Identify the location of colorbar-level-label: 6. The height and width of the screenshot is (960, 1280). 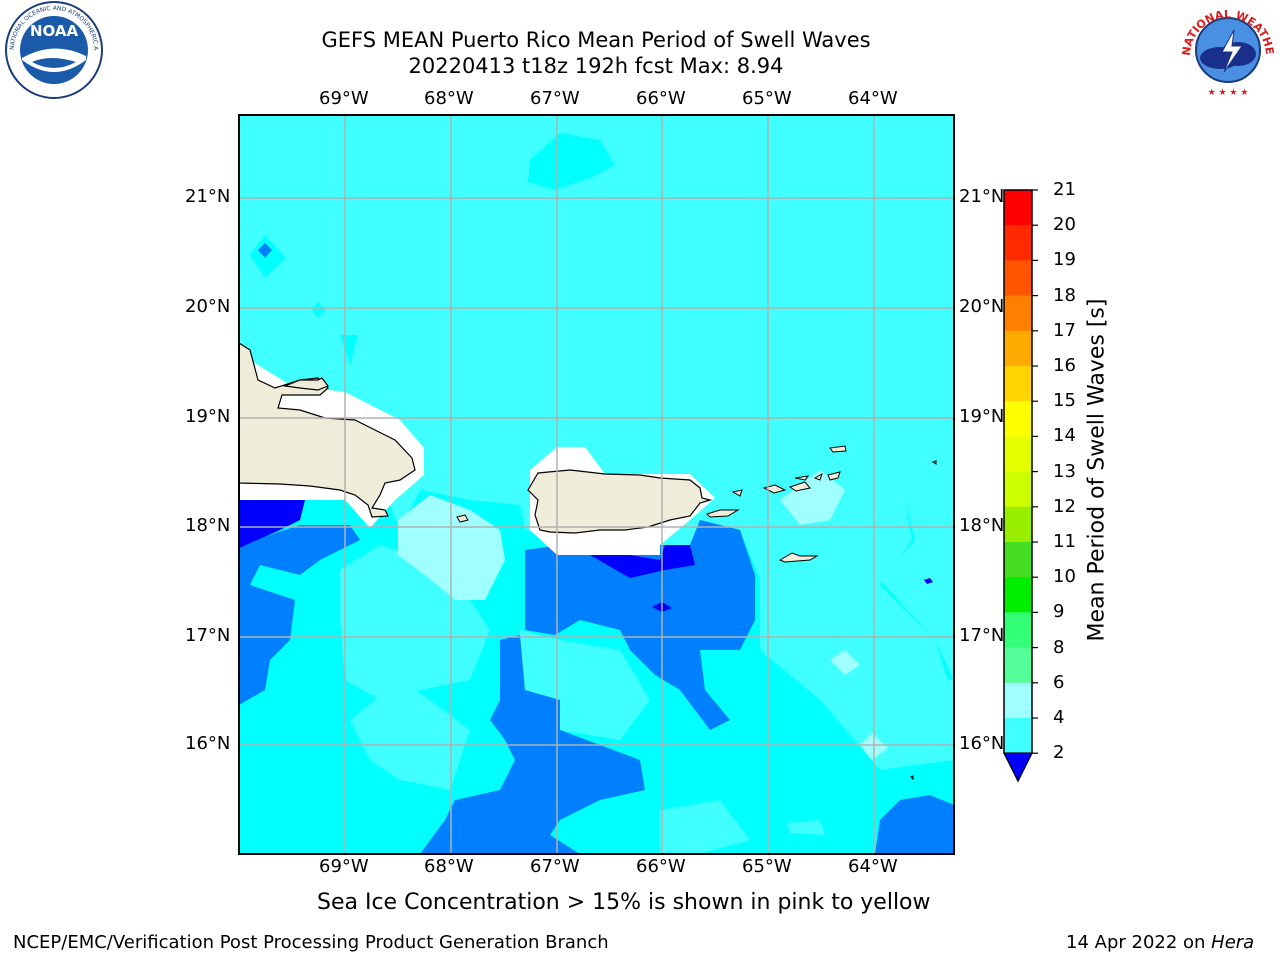
(1059, 682).